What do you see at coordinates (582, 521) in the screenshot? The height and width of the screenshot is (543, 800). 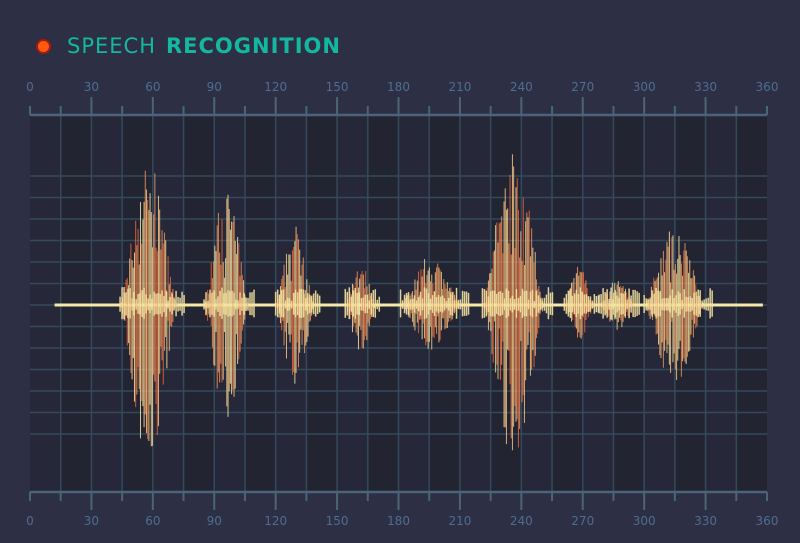 I see `bottom-axis-label: 270` at bounding box center [582, 521].